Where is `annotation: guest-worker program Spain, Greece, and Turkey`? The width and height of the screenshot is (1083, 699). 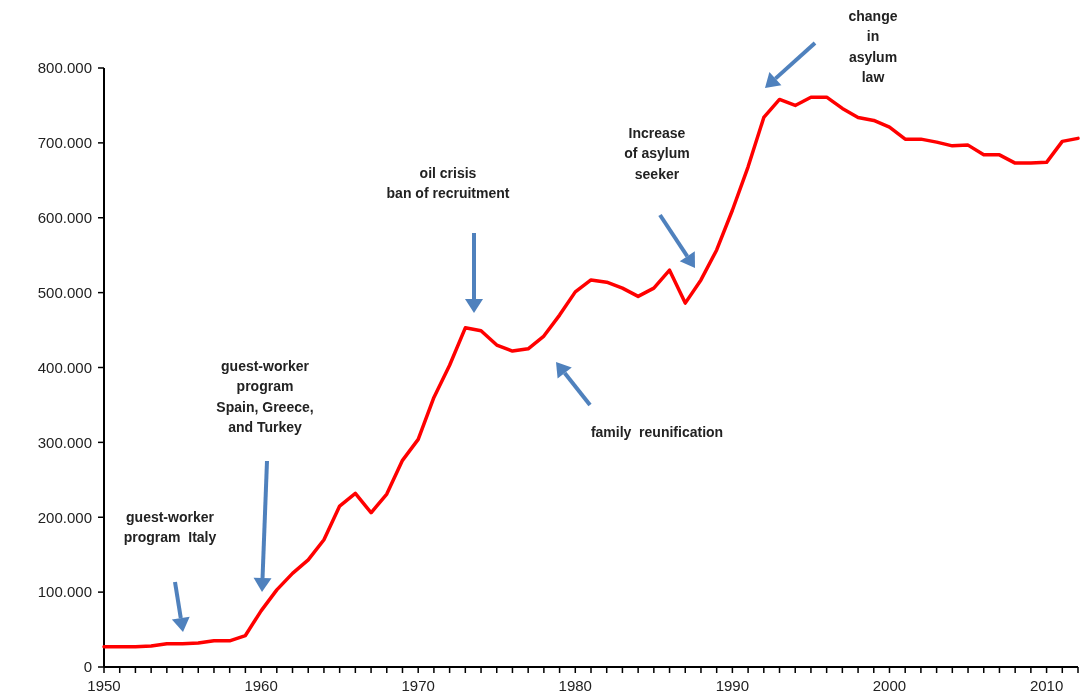 annotation: guest-worker program Spain, Greece, and Turkey is located at coordinates (265, 396).